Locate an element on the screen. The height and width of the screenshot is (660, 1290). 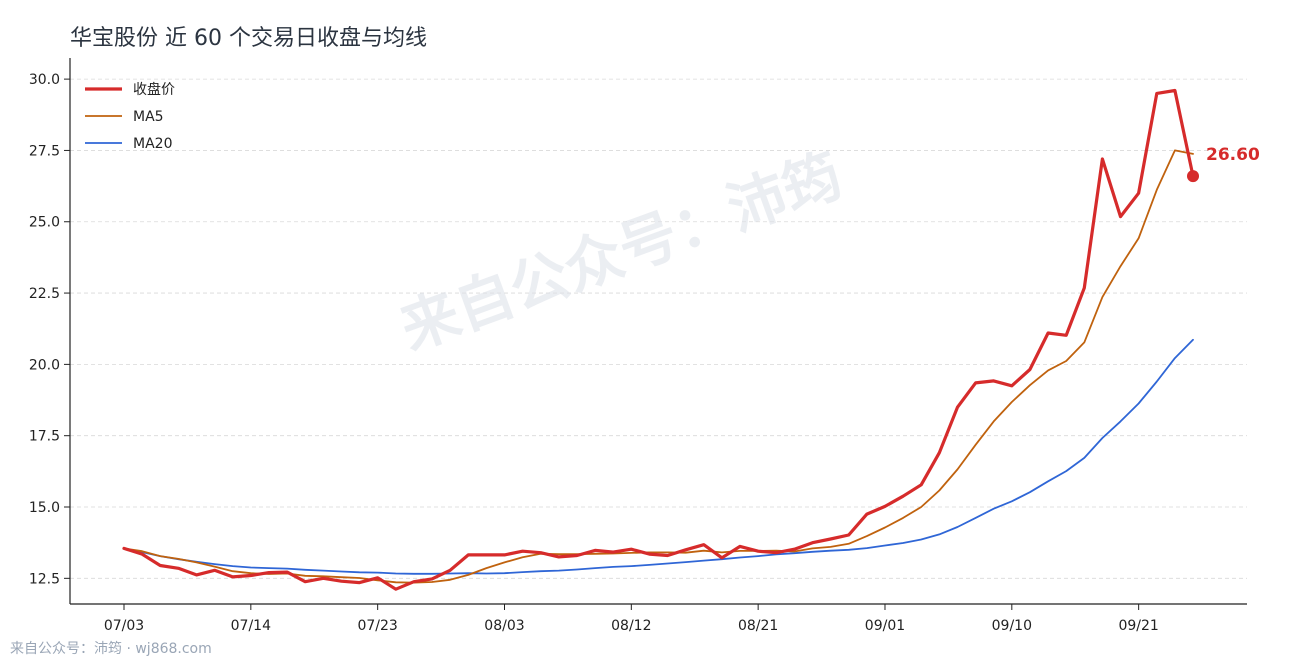
y-tick-label: 20.0 is located at coordinates (44, 365).